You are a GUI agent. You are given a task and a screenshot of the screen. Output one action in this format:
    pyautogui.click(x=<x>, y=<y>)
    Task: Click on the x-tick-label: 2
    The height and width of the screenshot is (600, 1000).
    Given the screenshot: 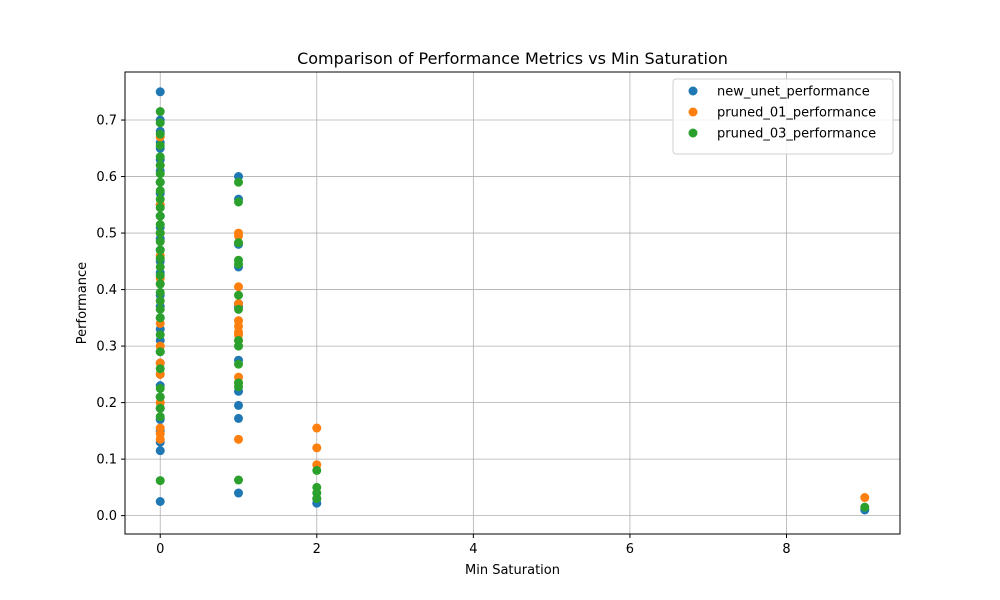 What is the action you would take?
    pyautogui.click(x=317, y=549)
    